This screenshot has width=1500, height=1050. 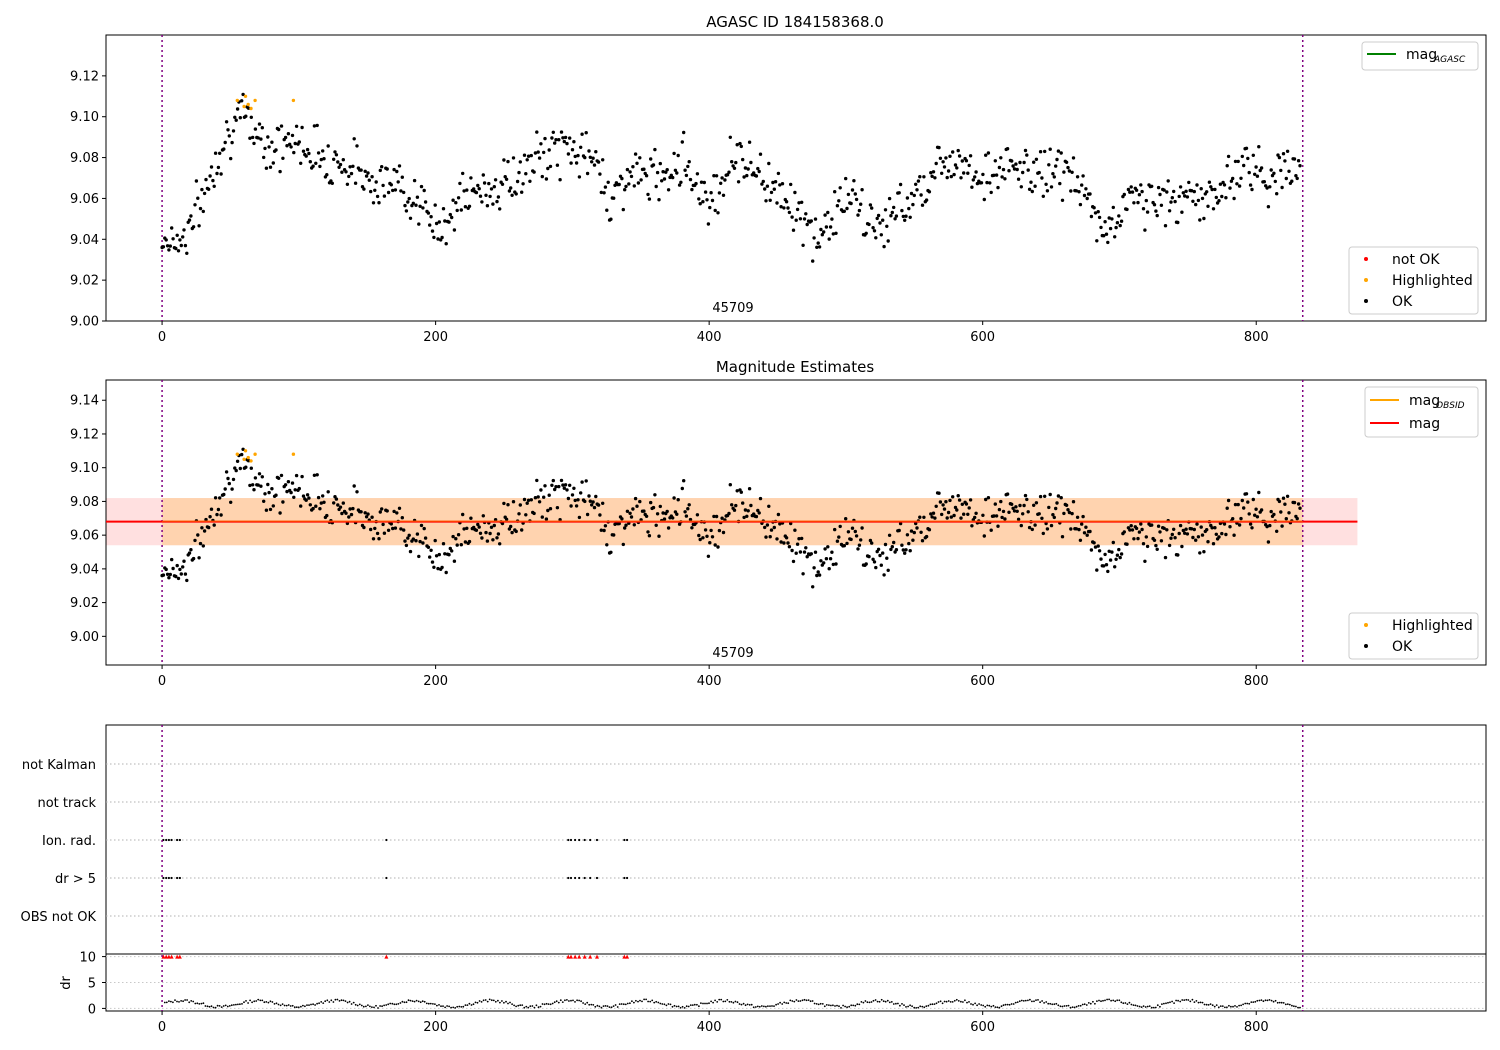 What do you see at coordinates (84, 322) in the screenshot?
I see `p1-ytick-label-0: 9.00` at bounding box center [84, 322].